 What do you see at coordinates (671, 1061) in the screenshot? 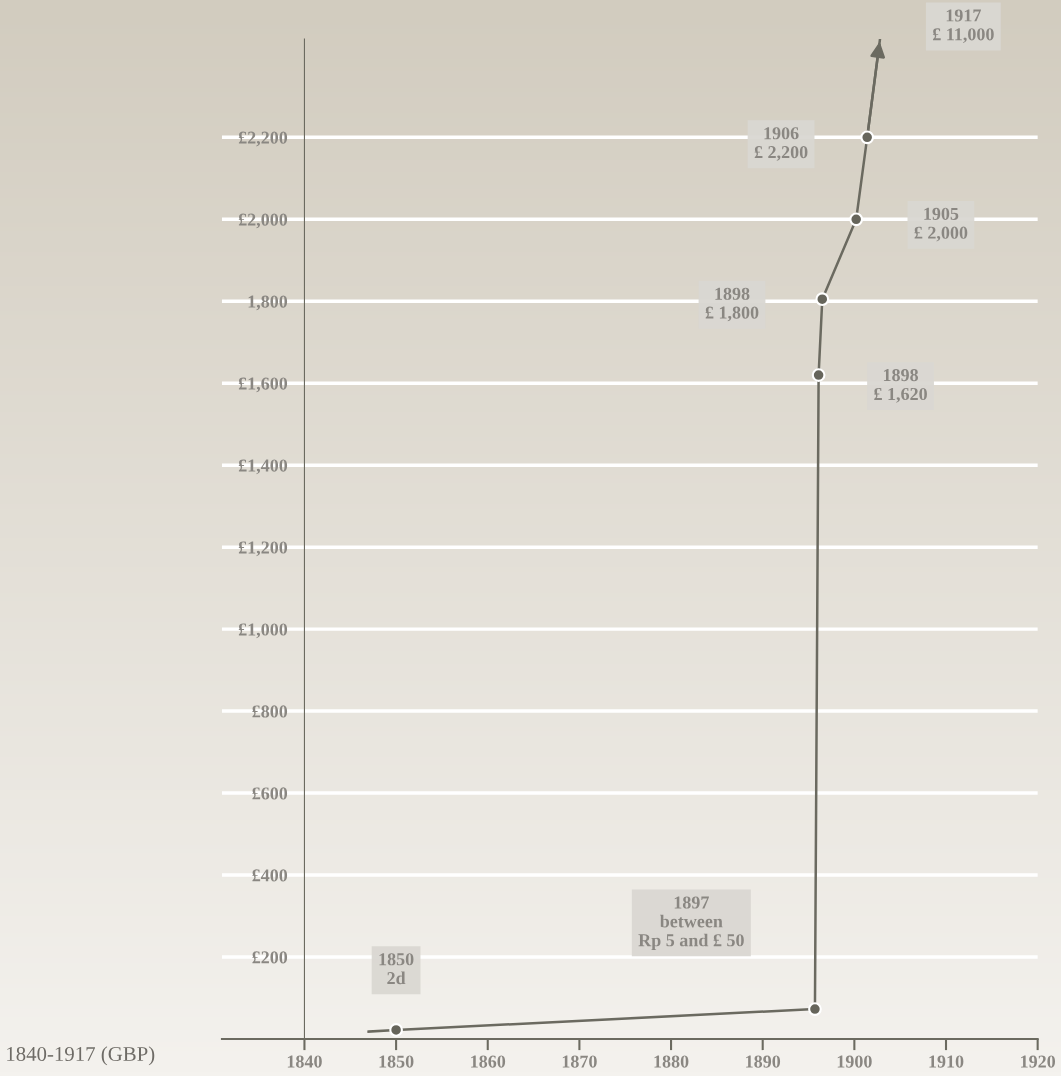
I see `x-tick-label: 1880` at bounding box center [671, 1061].